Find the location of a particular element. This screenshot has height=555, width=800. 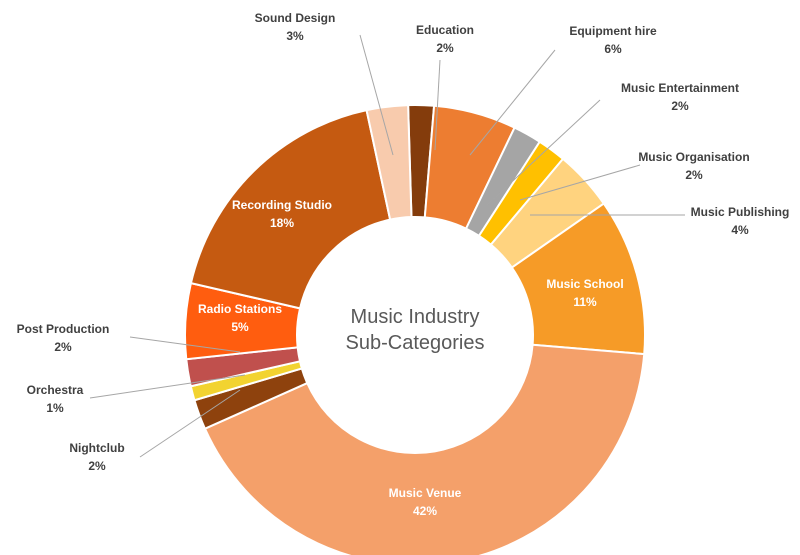

center-title-line-1: Music Industry is located at coordinates (415, 317).